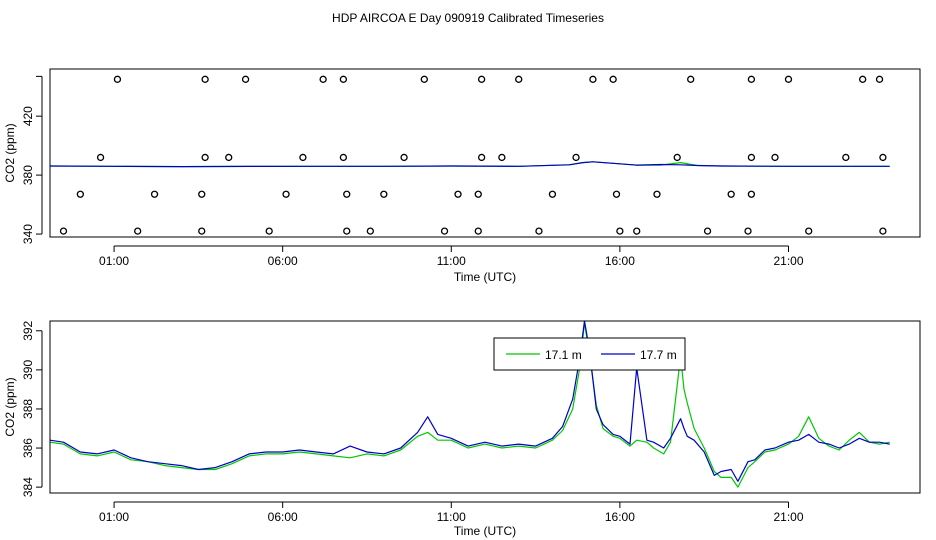 The width and height of the screenshot is (936, 540). Describe the element at coordinates (10, 406) in the screenshot. I see `bottom-y-axis-label: CO2 (ppm)` at that location.